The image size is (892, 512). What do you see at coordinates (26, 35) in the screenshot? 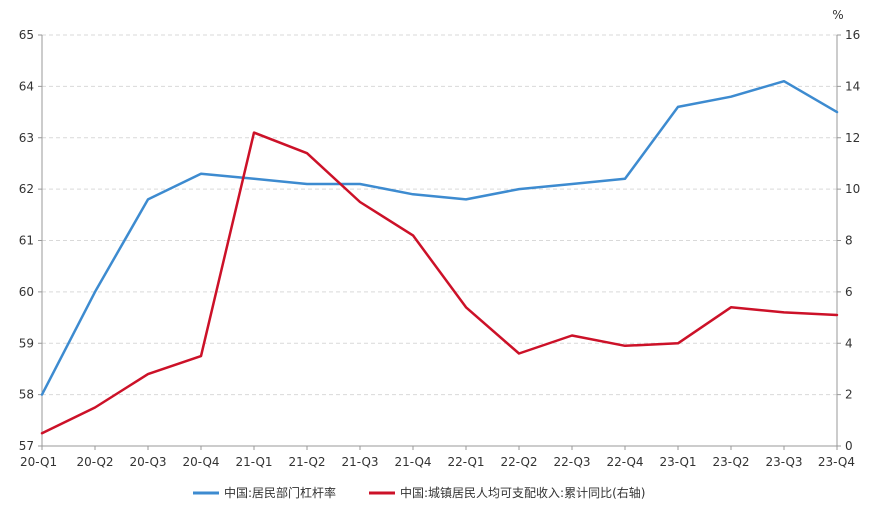
I see `left-tick-label: 65` at bounding box center [26, 35].